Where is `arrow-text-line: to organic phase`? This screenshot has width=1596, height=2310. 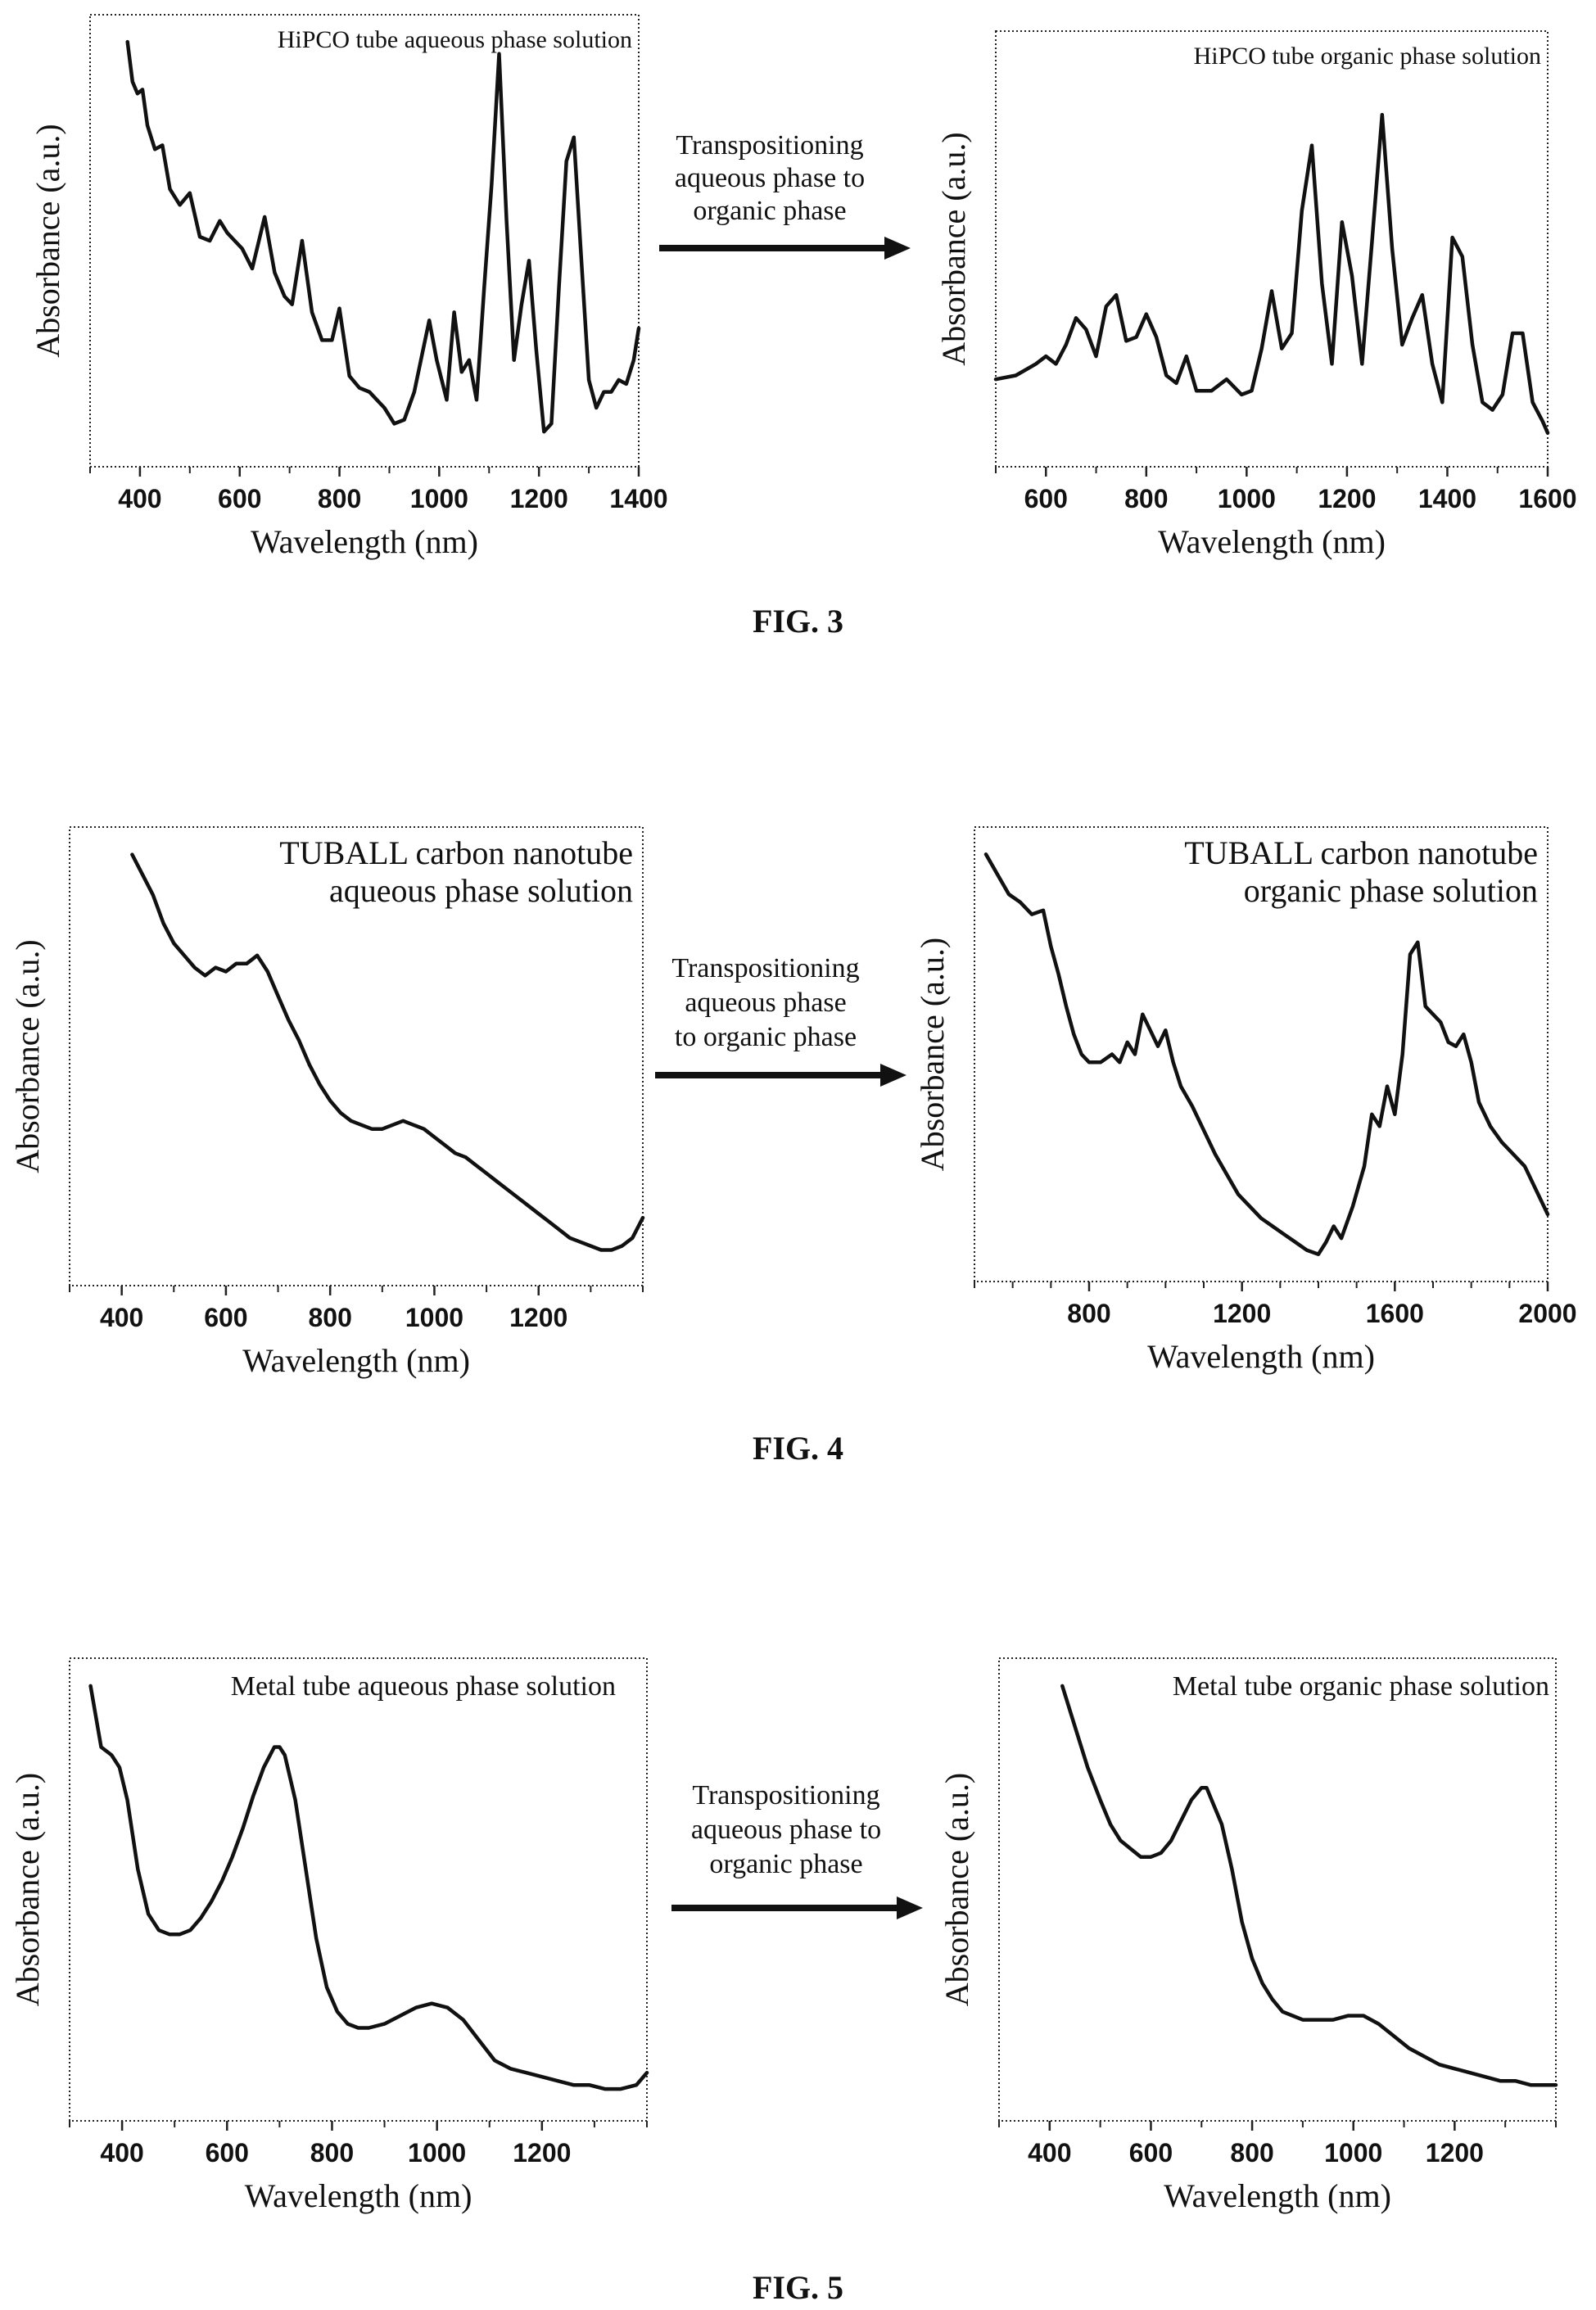
arrow-text-line: to organic phase is located at coordinates (765, 1037).